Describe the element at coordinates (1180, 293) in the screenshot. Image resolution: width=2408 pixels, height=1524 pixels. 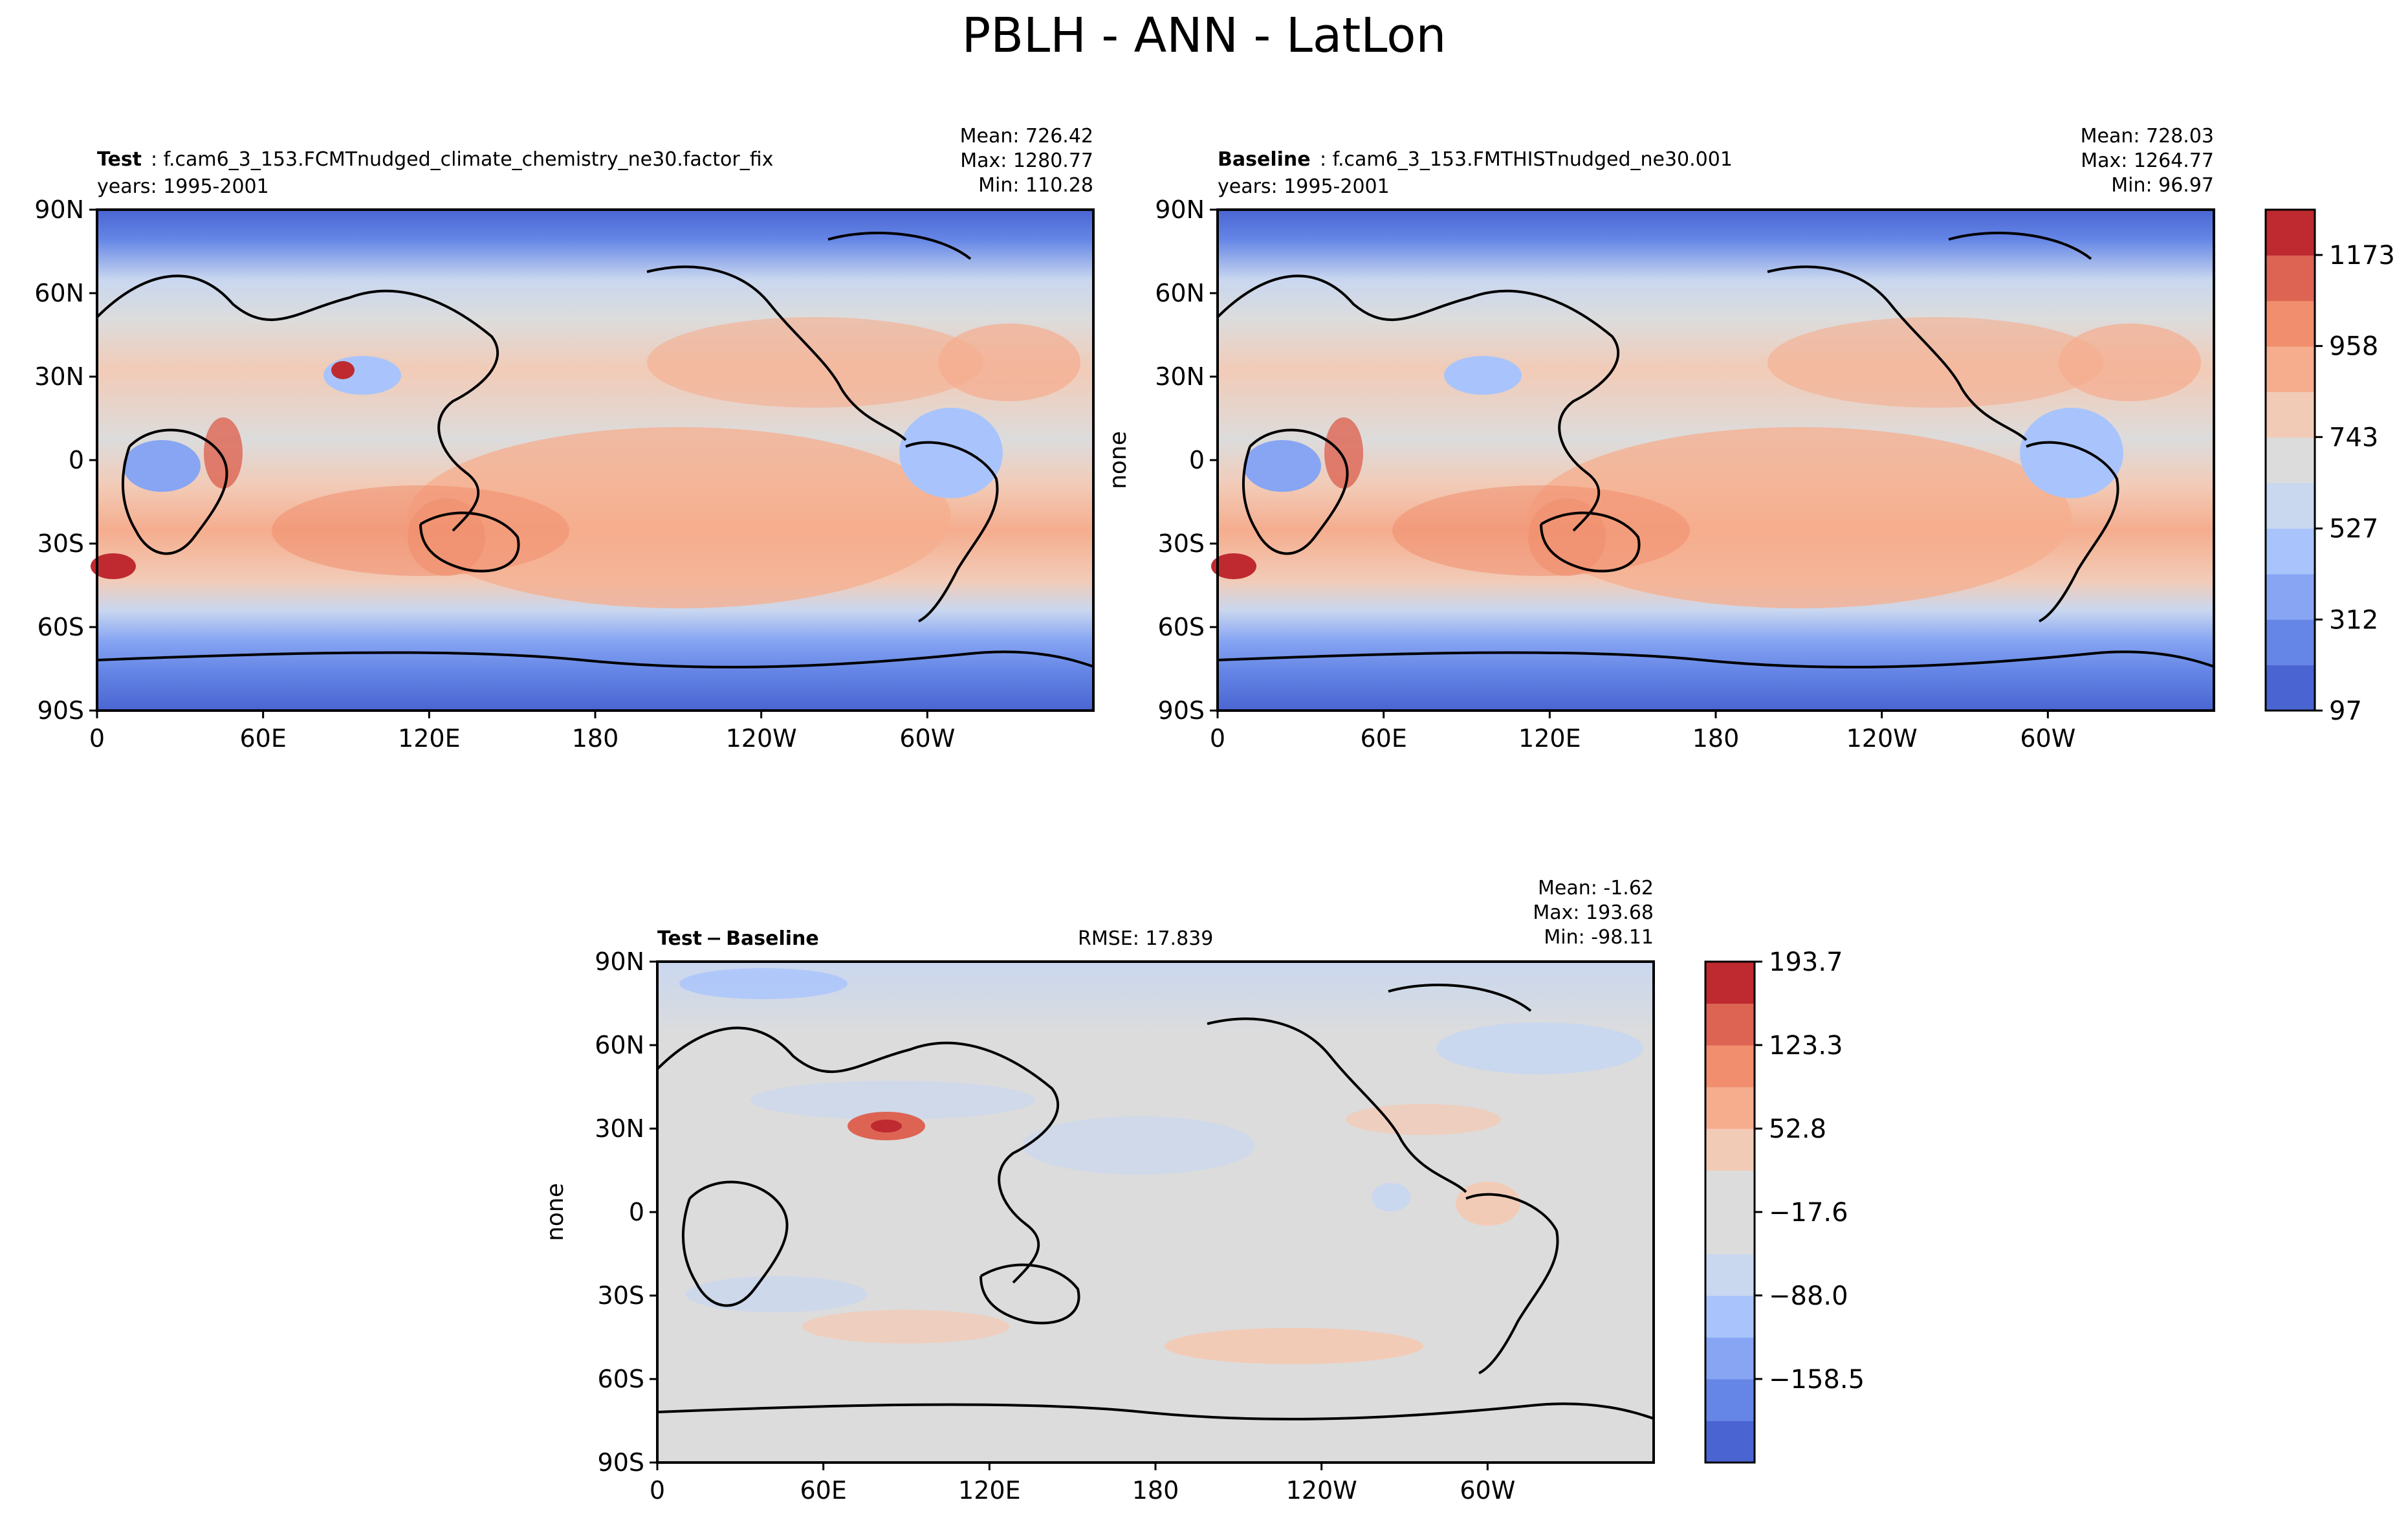
I see `baseline-lat-tick-label: 60N` at that location.